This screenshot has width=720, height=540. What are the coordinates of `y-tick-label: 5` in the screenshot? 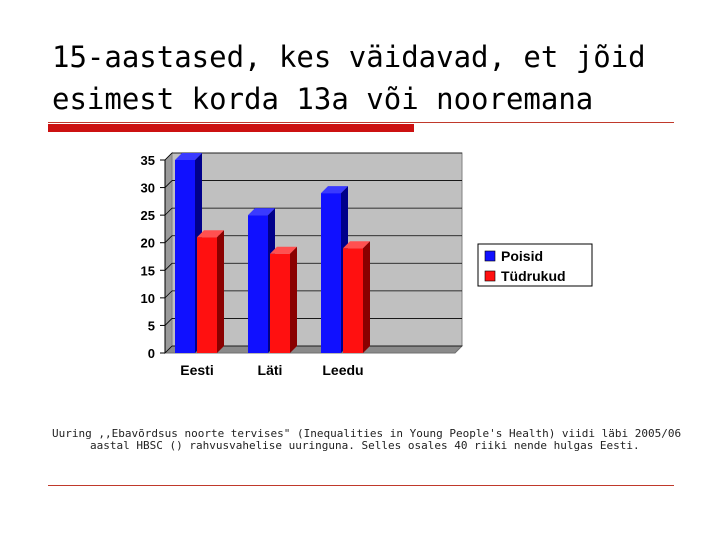 It's located at (151, 325).